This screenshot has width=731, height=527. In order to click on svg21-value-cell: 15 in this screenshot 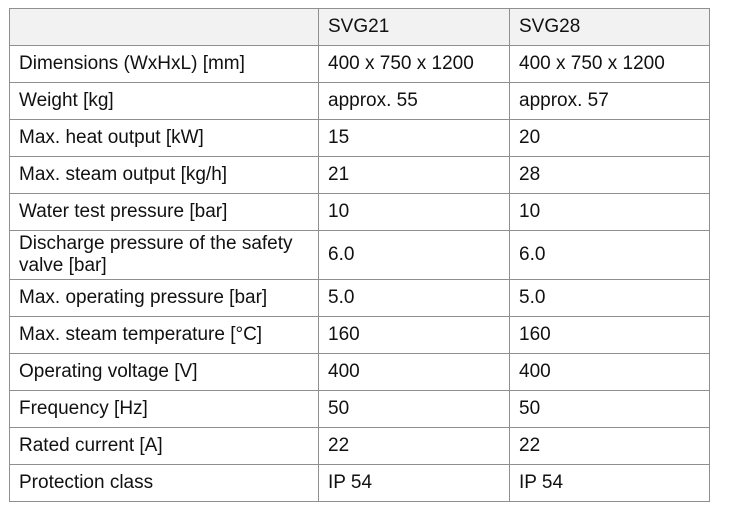, I will do `click(414, 138)`.